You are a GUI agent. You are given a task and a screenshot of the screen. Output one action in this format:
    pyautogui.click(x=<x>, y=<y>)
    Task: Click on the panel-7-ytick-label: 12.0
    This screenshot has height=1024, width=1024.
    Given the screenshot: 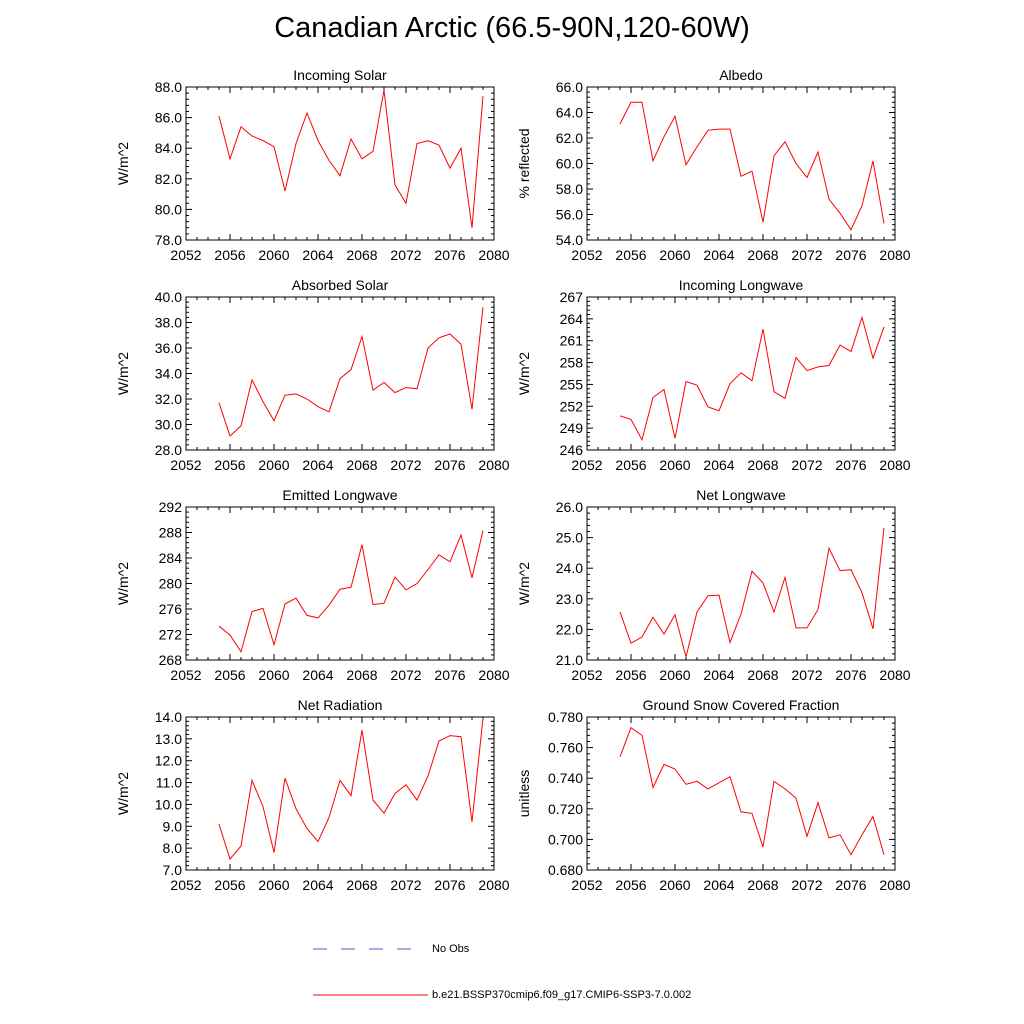 What is the action you would take?
    pyautogui.click(x=168, y=761)
    